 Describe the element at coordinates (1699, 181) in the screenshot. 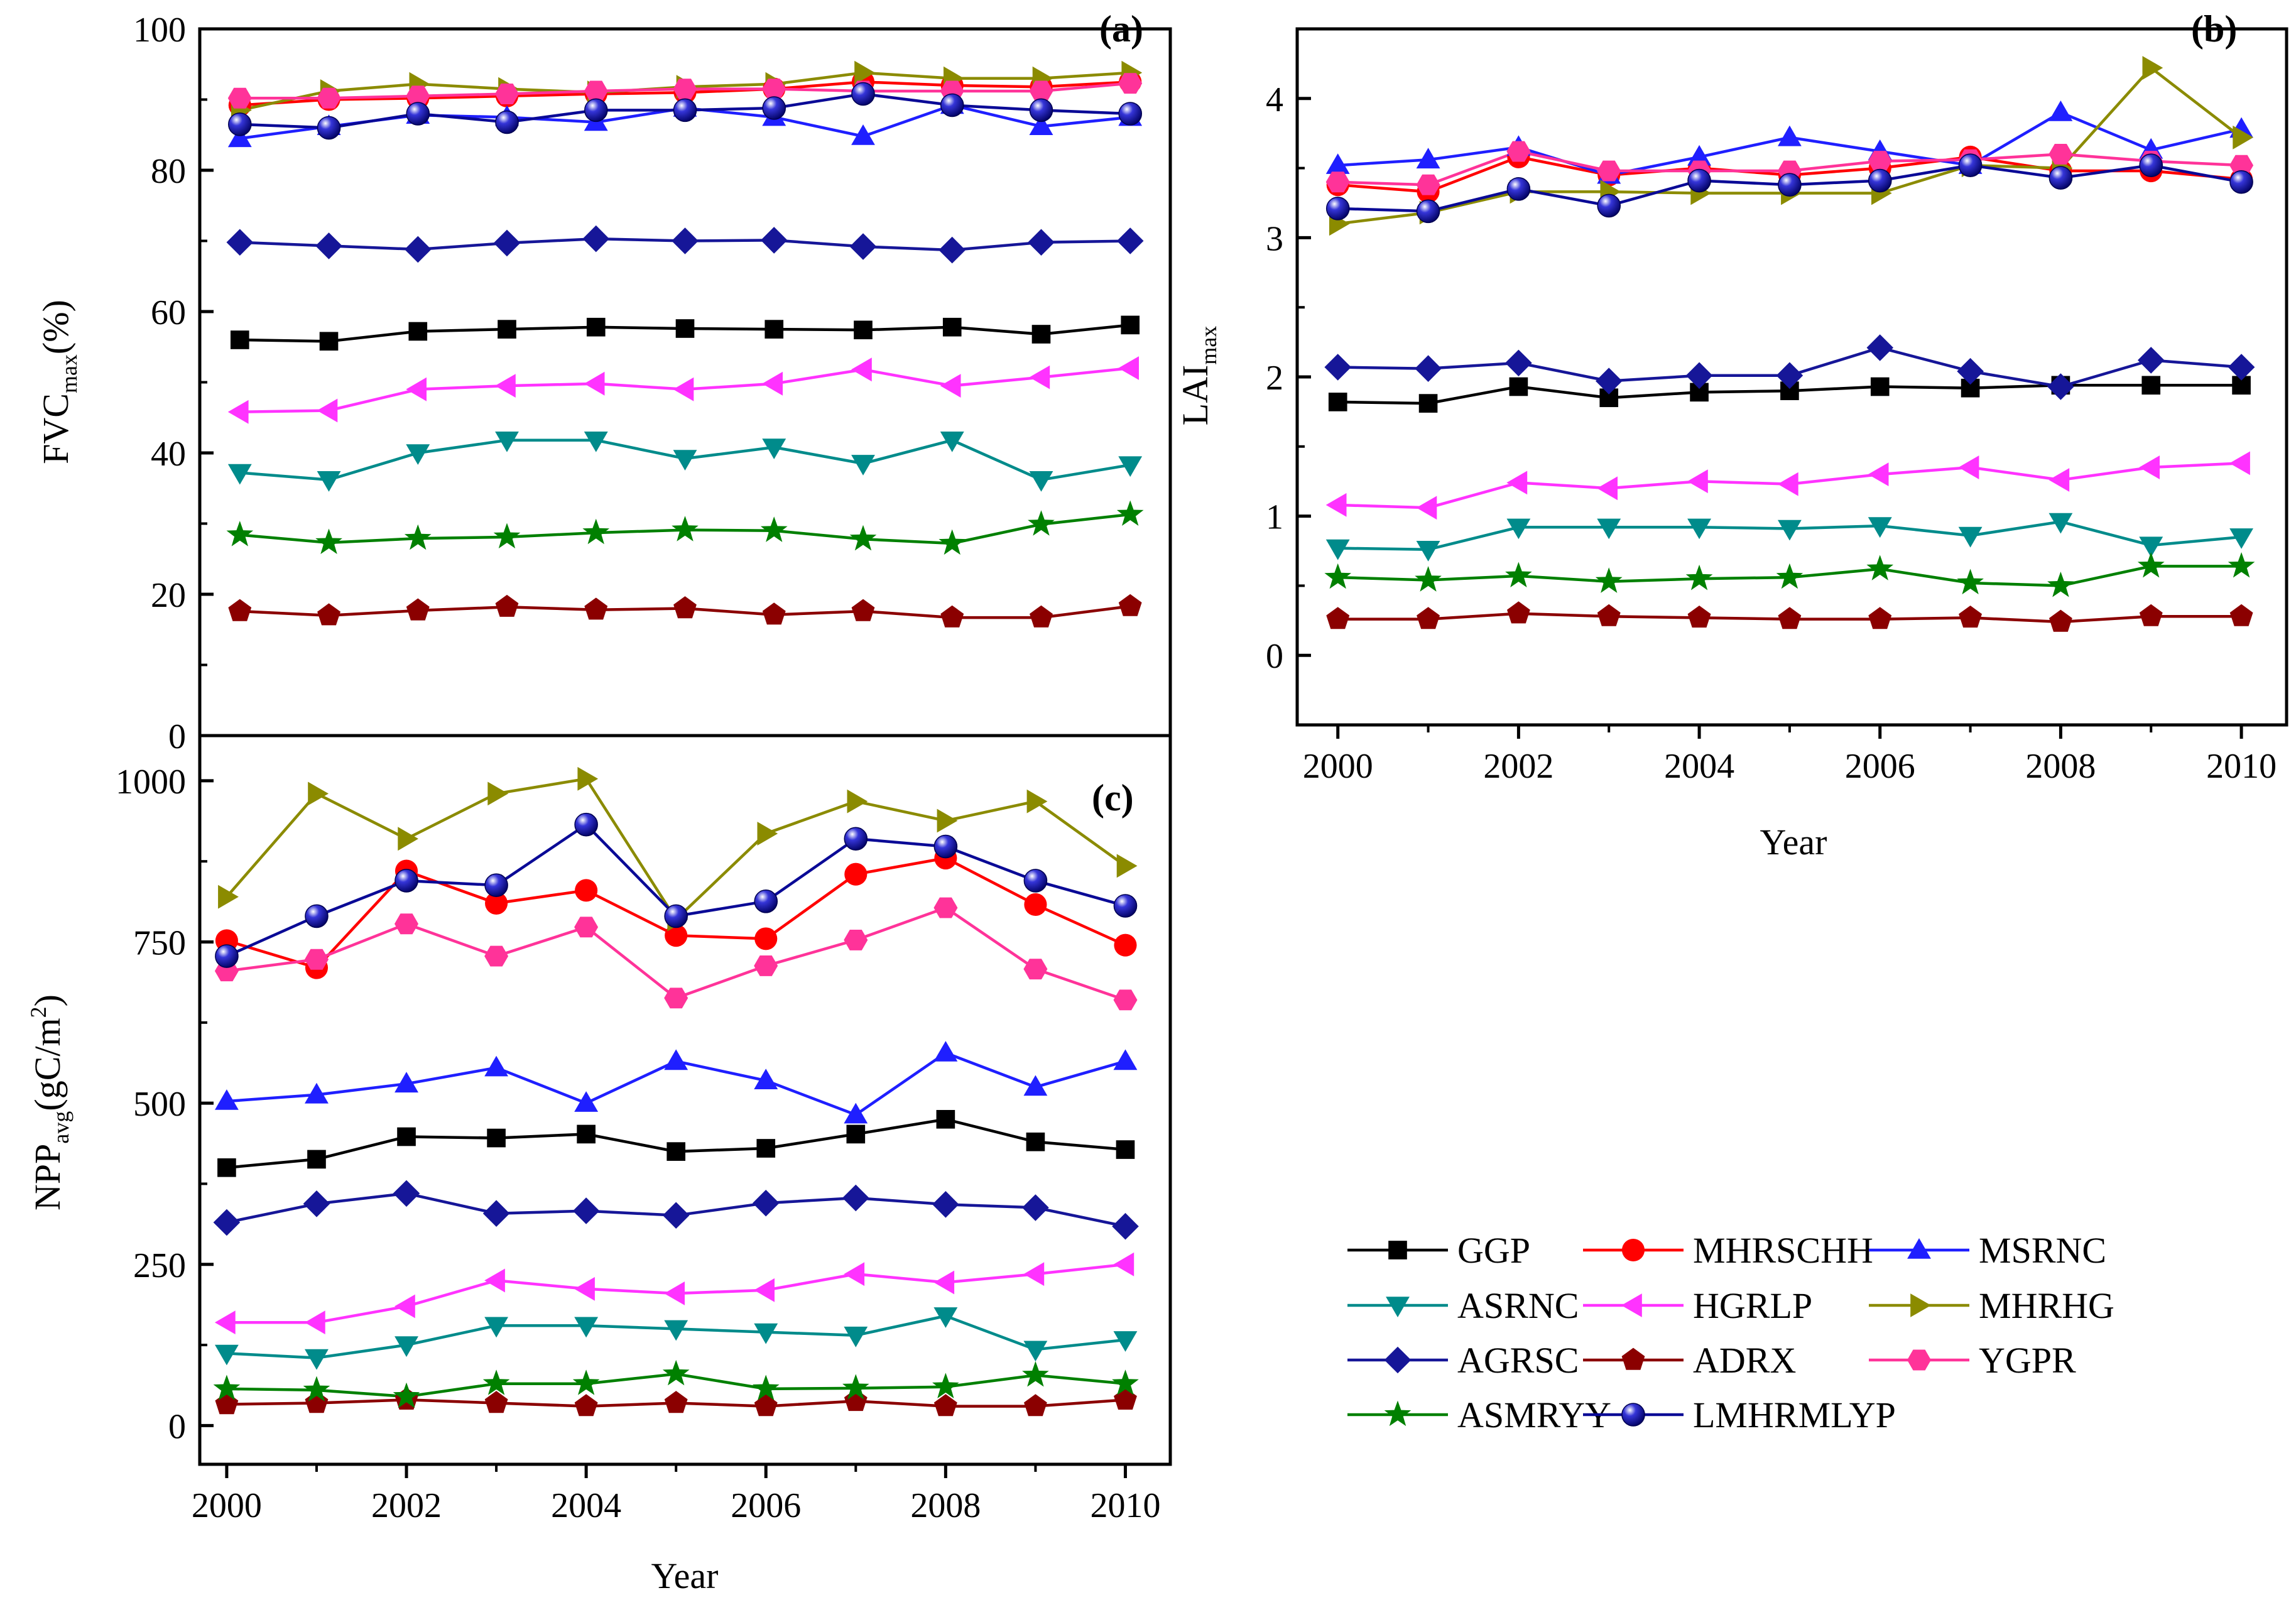

I see `panel-b-point-lmhrmlyp-2004` at that location.